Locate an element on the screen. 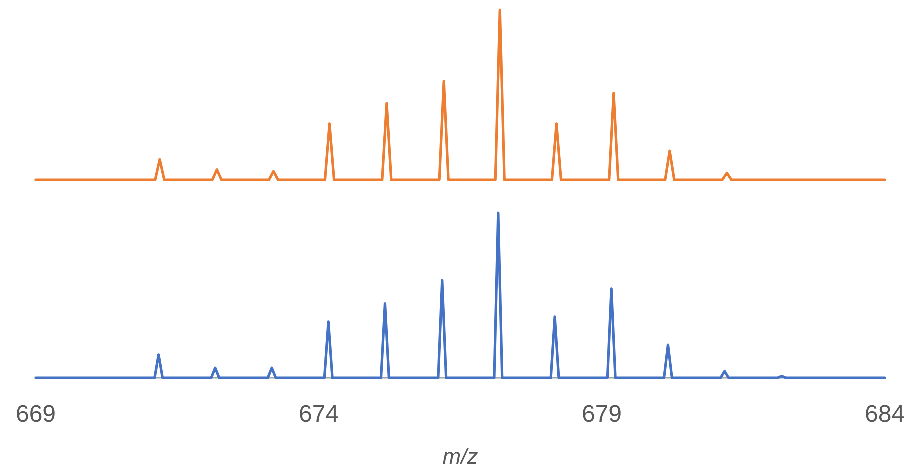  x-tick-label: 679 is located at coordinates (602, 414).